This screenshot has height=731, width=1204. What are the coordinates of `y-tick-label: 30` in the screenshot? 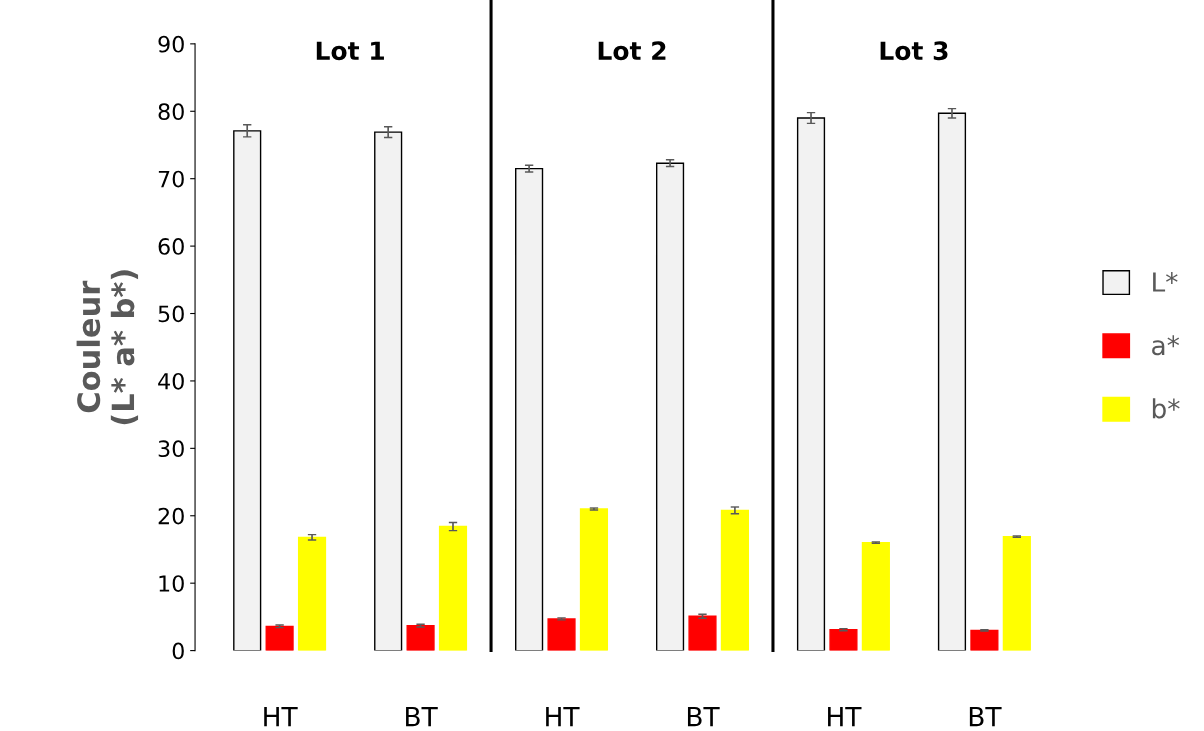 It's located at (171, 449).